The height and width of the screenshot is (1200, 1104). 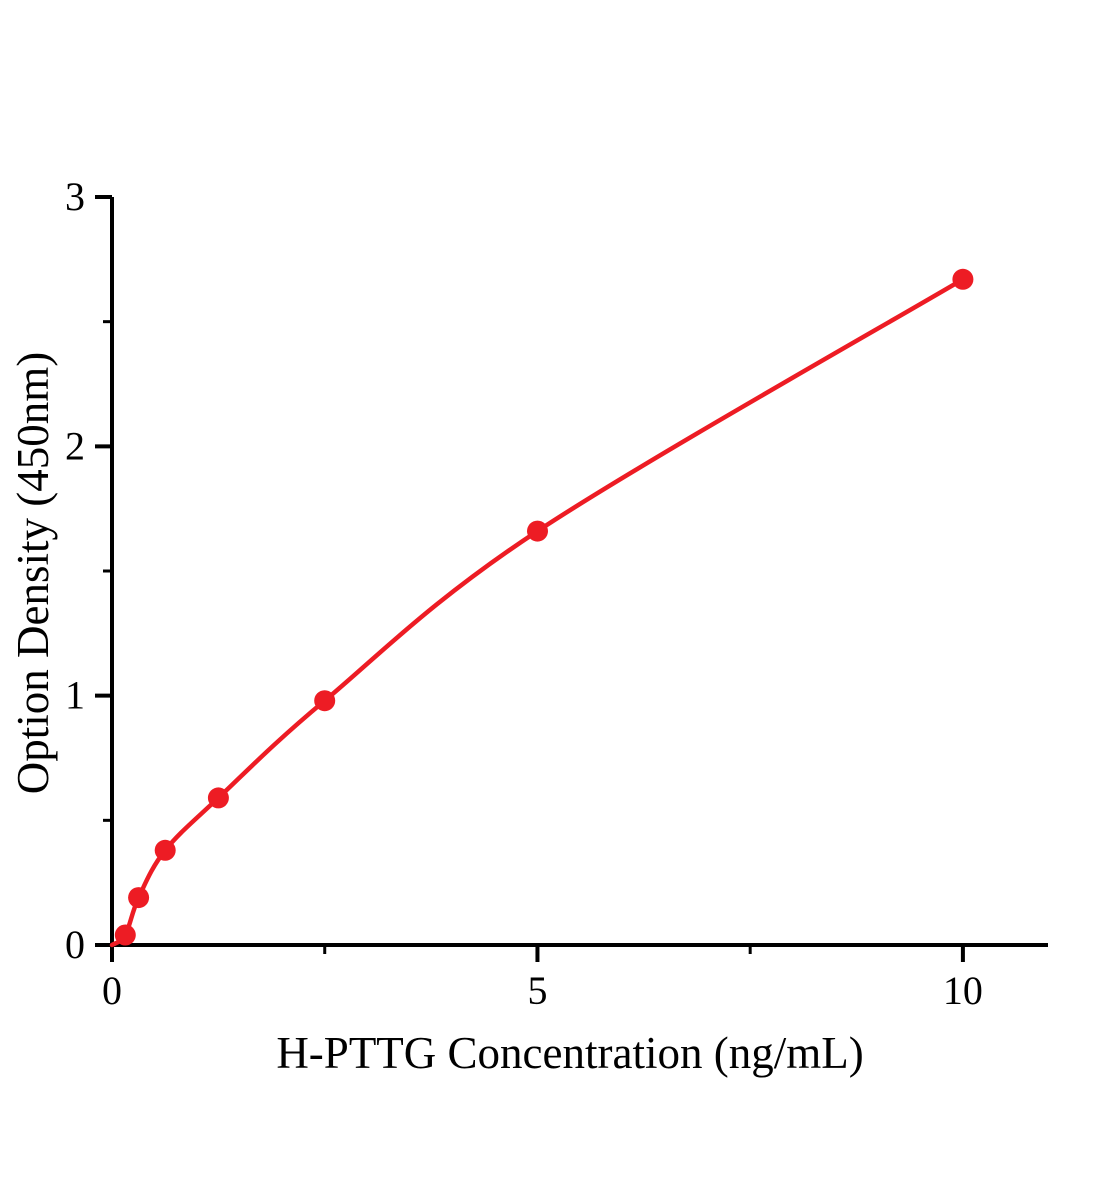 What do you see at coordinates (75, 196) in the screenshot?
I see `y-tick-label: 3` at bounding box center [75, 196].